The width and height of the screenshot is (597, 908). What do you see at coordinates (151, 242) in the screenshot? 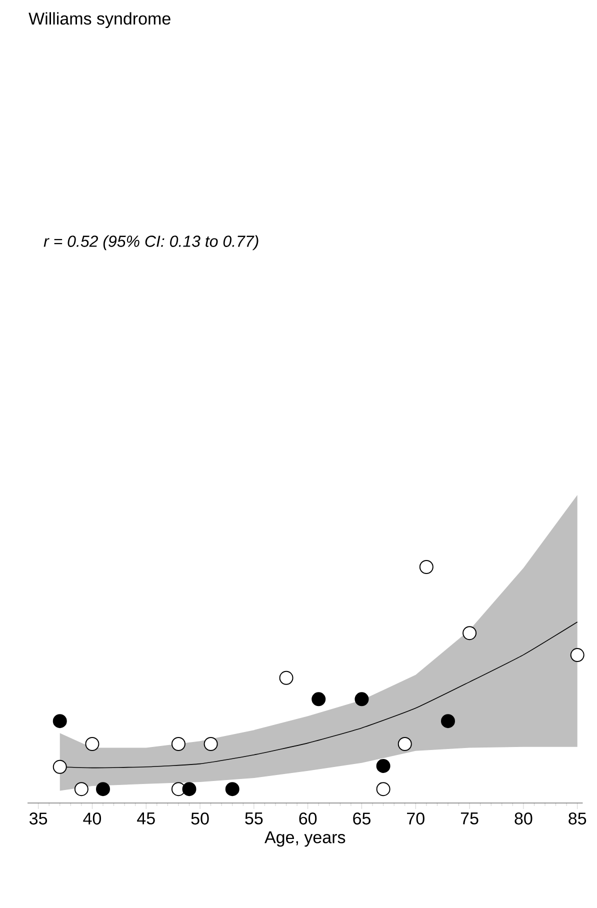
I see `text: r = 0.52 (95% CI: 0.13 to 0.77)` at bounding box center [151, 242].